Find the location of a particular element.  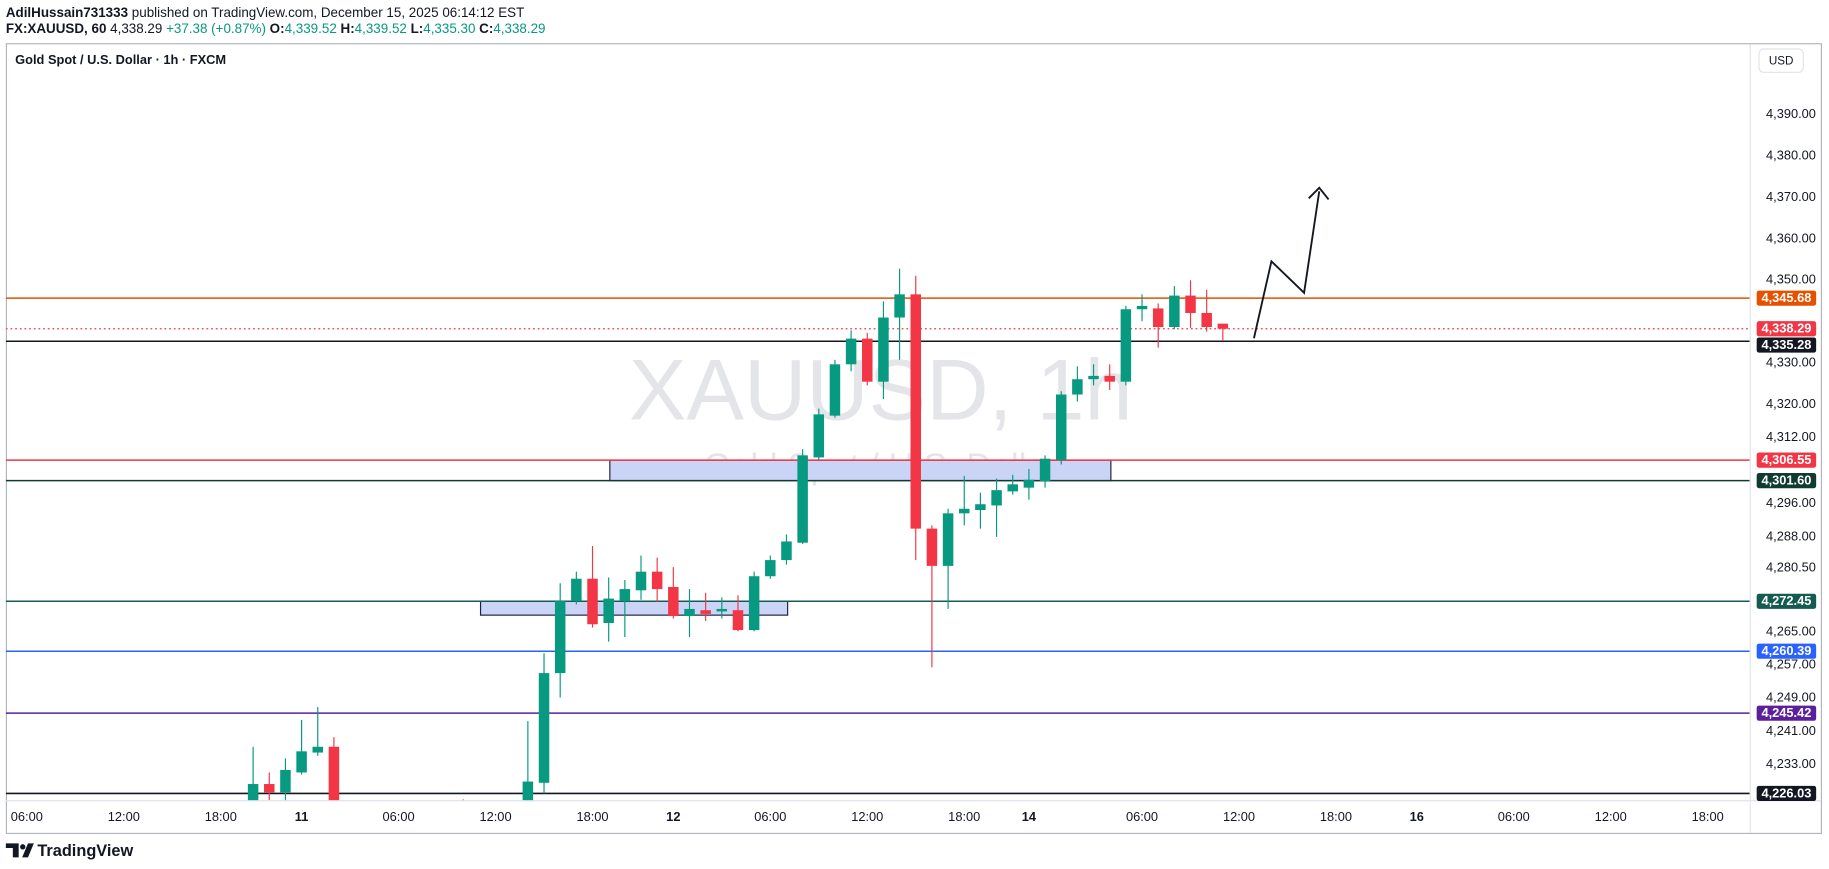

x-tick-label: 16 is located at coordinates (1417, 816).